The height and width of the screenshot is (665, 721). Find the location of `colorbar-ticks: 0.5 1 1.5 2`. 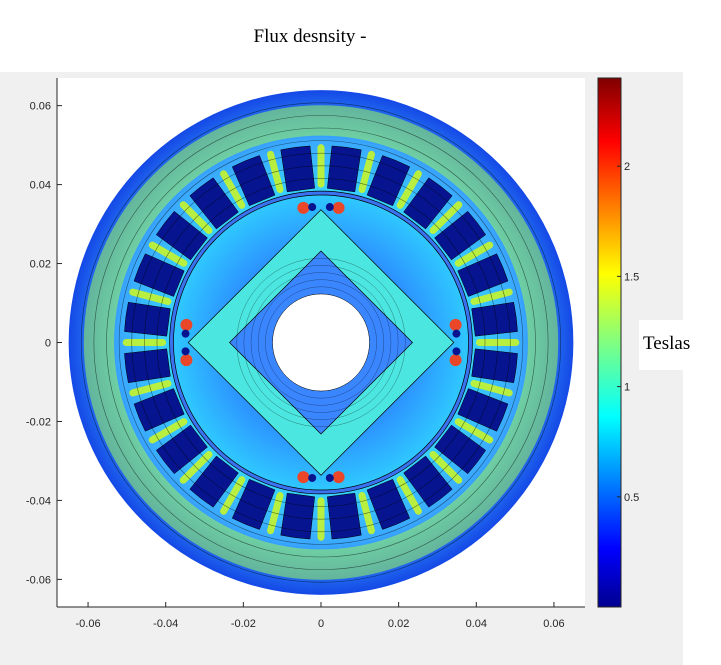

colorbar-ticks: 0.5 1 1.5 2 is located at coordinates (628, 332).